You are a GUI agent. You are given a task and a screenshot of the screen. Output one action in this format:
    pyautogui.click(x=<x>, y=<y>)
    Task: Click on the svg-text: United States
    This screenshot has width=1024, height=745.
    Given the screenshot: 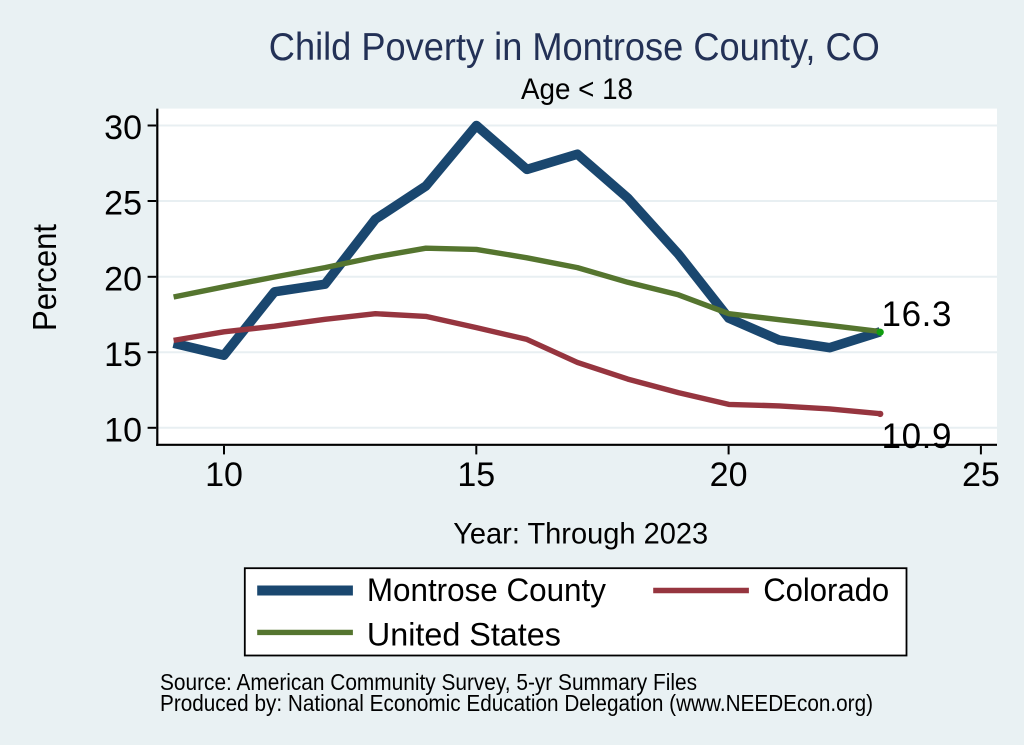 What is the action you would take?
    pyautogui.click(x=464, y=635)
    